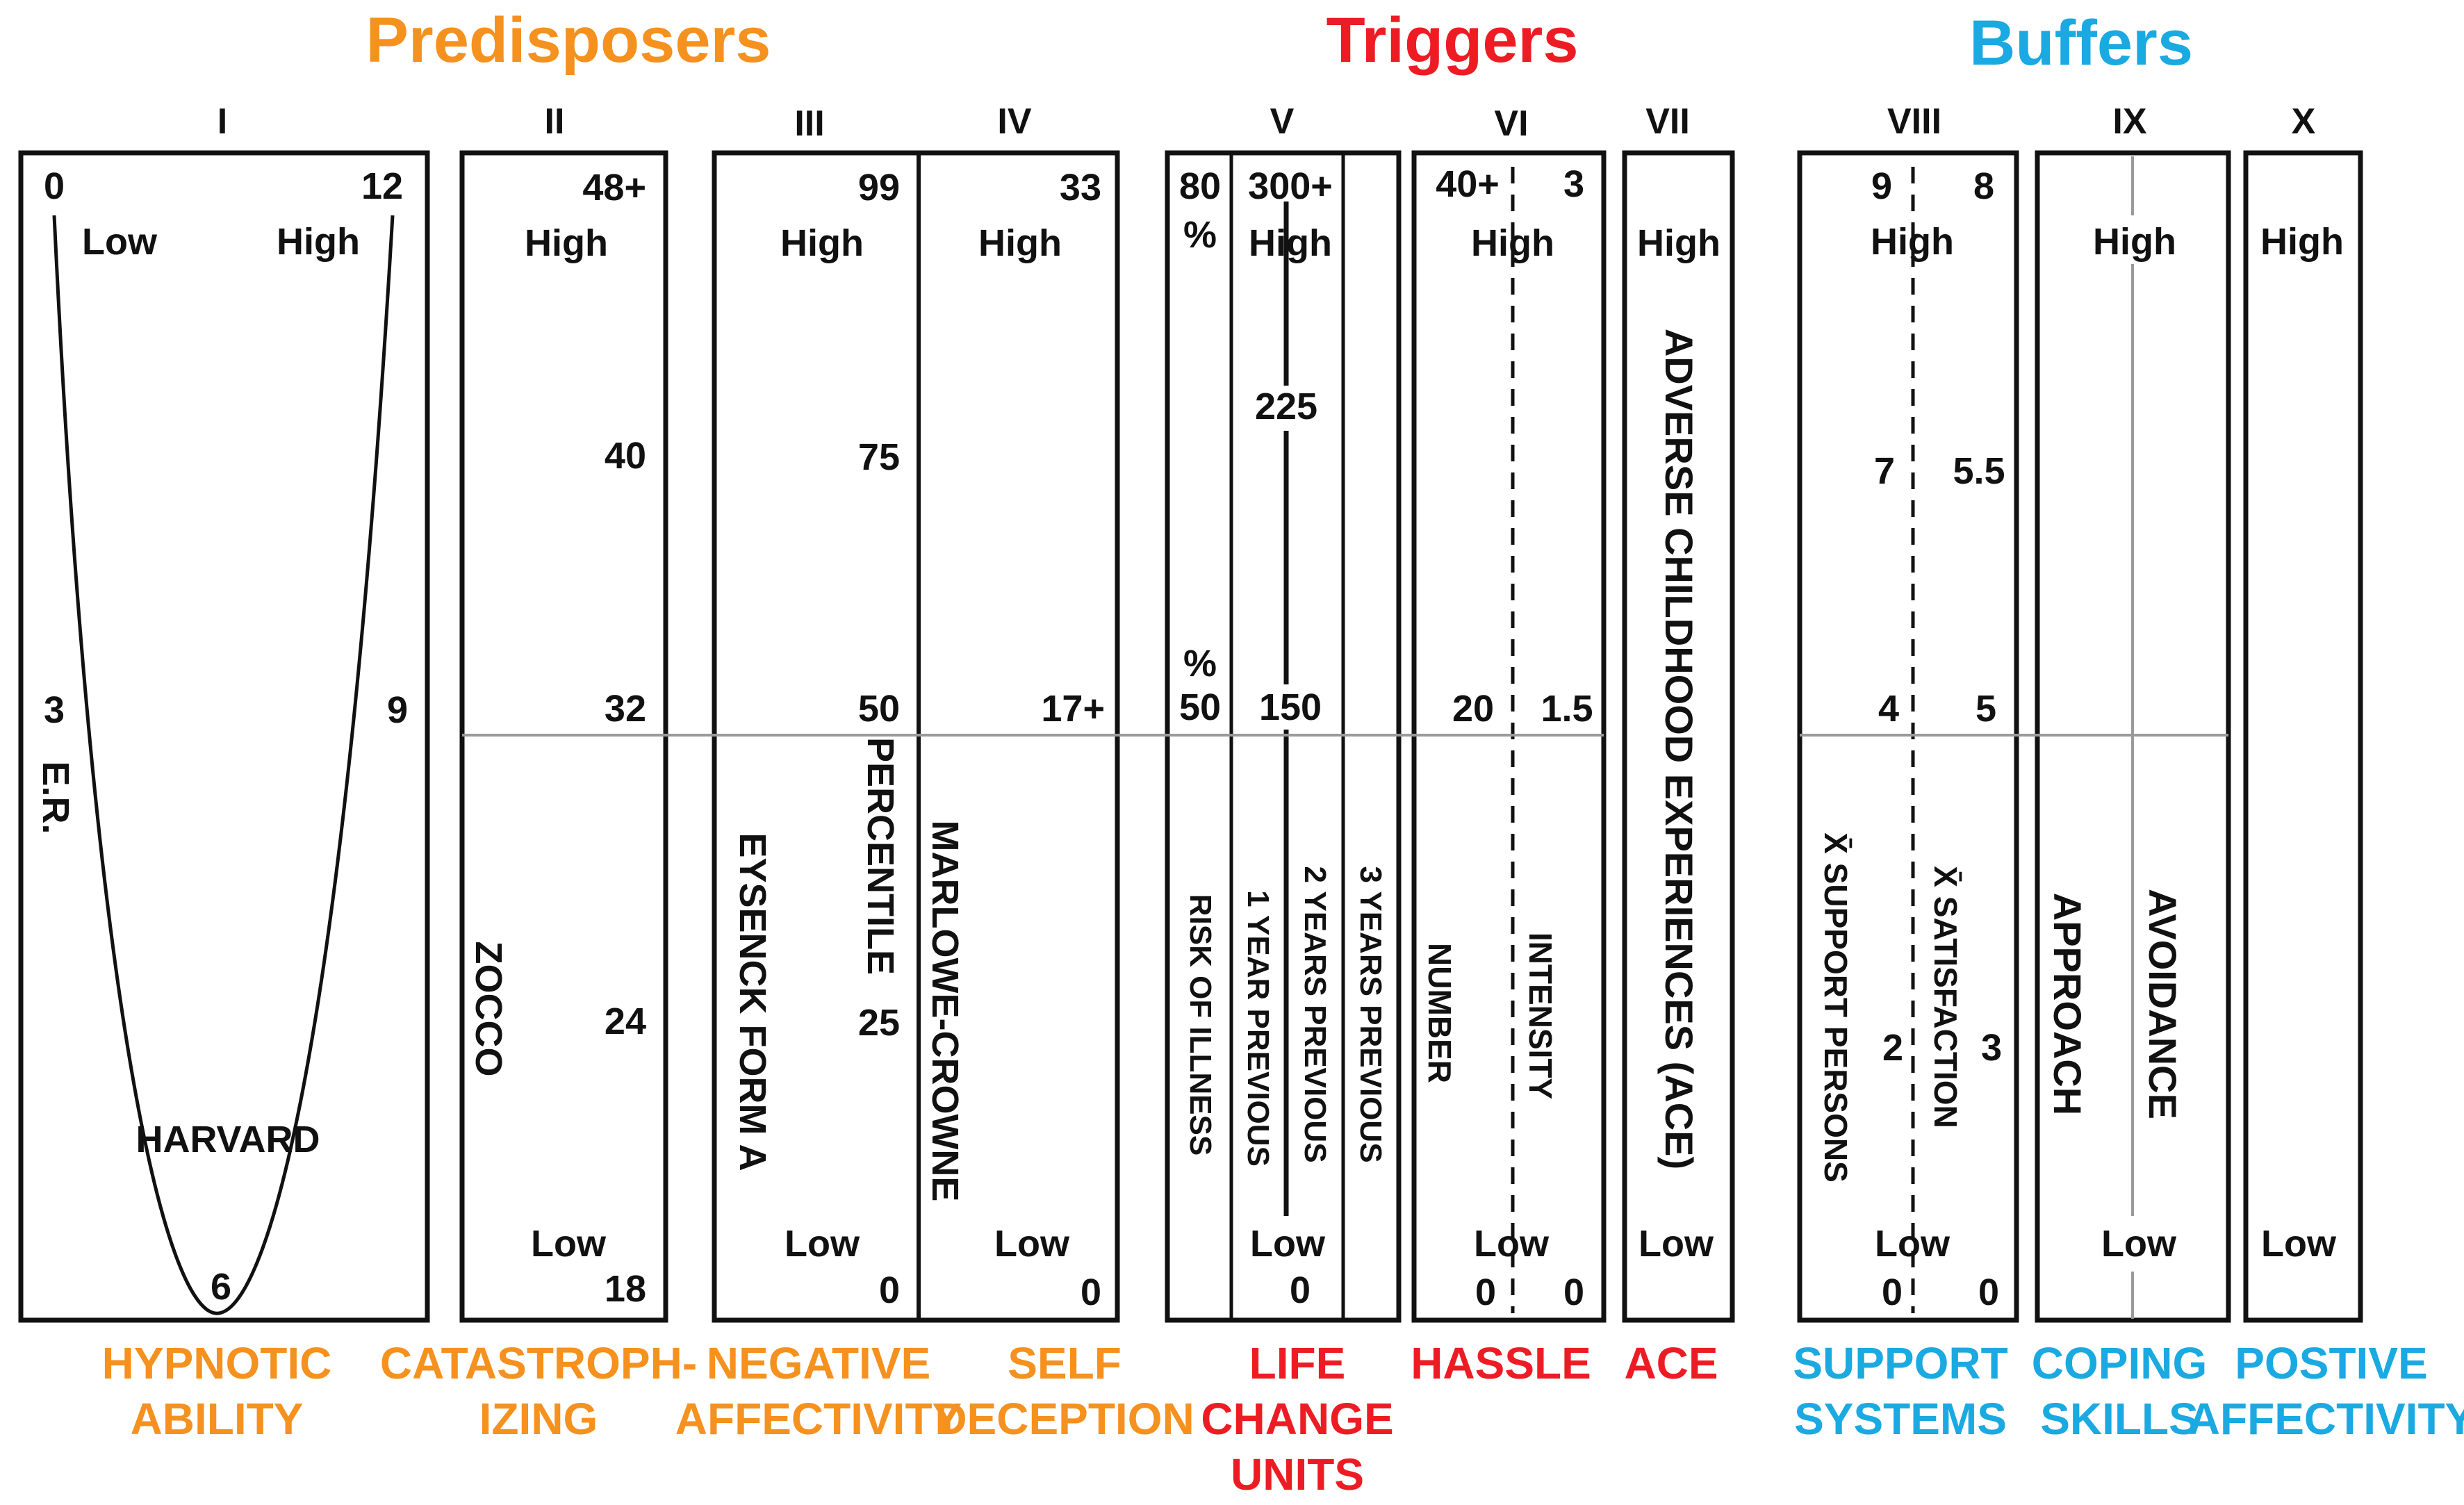 This screenshot has width=2464, height=1505. Describe the element at coordinates (1200, 663) in the screenshot. I see `v-pct-sign-mid: %` at that location.